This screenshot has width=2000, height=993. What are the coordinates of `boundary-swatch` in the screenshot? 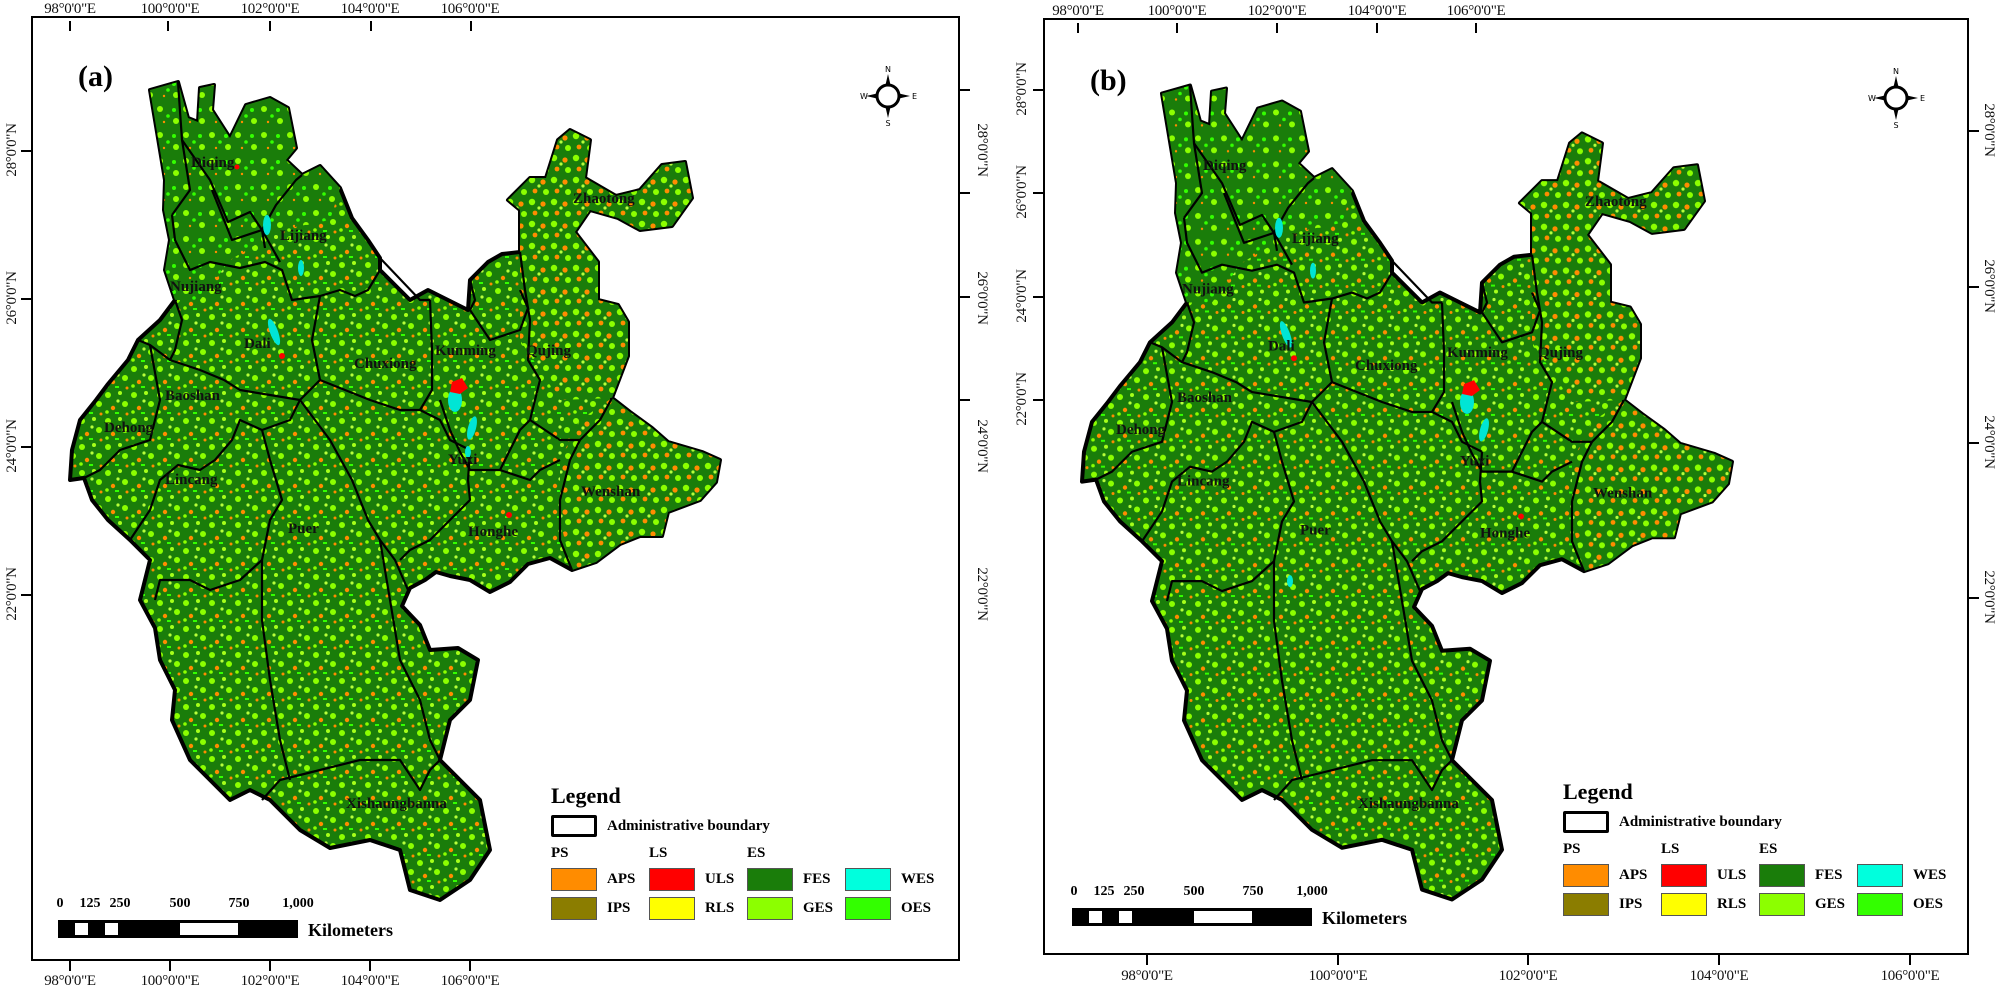 It's located at (1586, 822).